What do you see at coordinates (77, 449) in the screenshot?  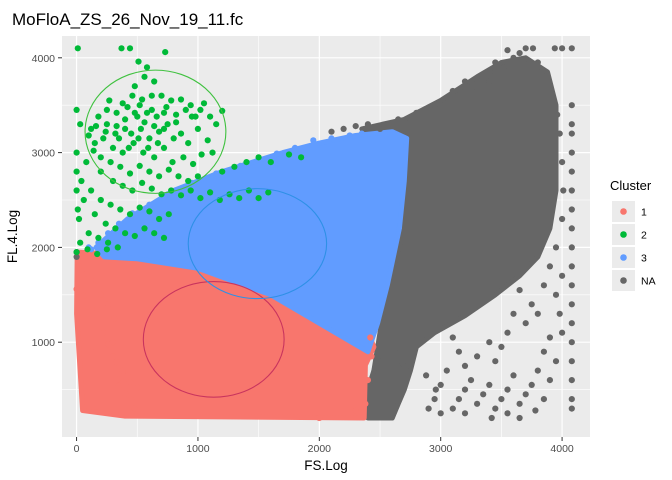 I see `x-tick-label: 0` at bounding box center [77, 449].